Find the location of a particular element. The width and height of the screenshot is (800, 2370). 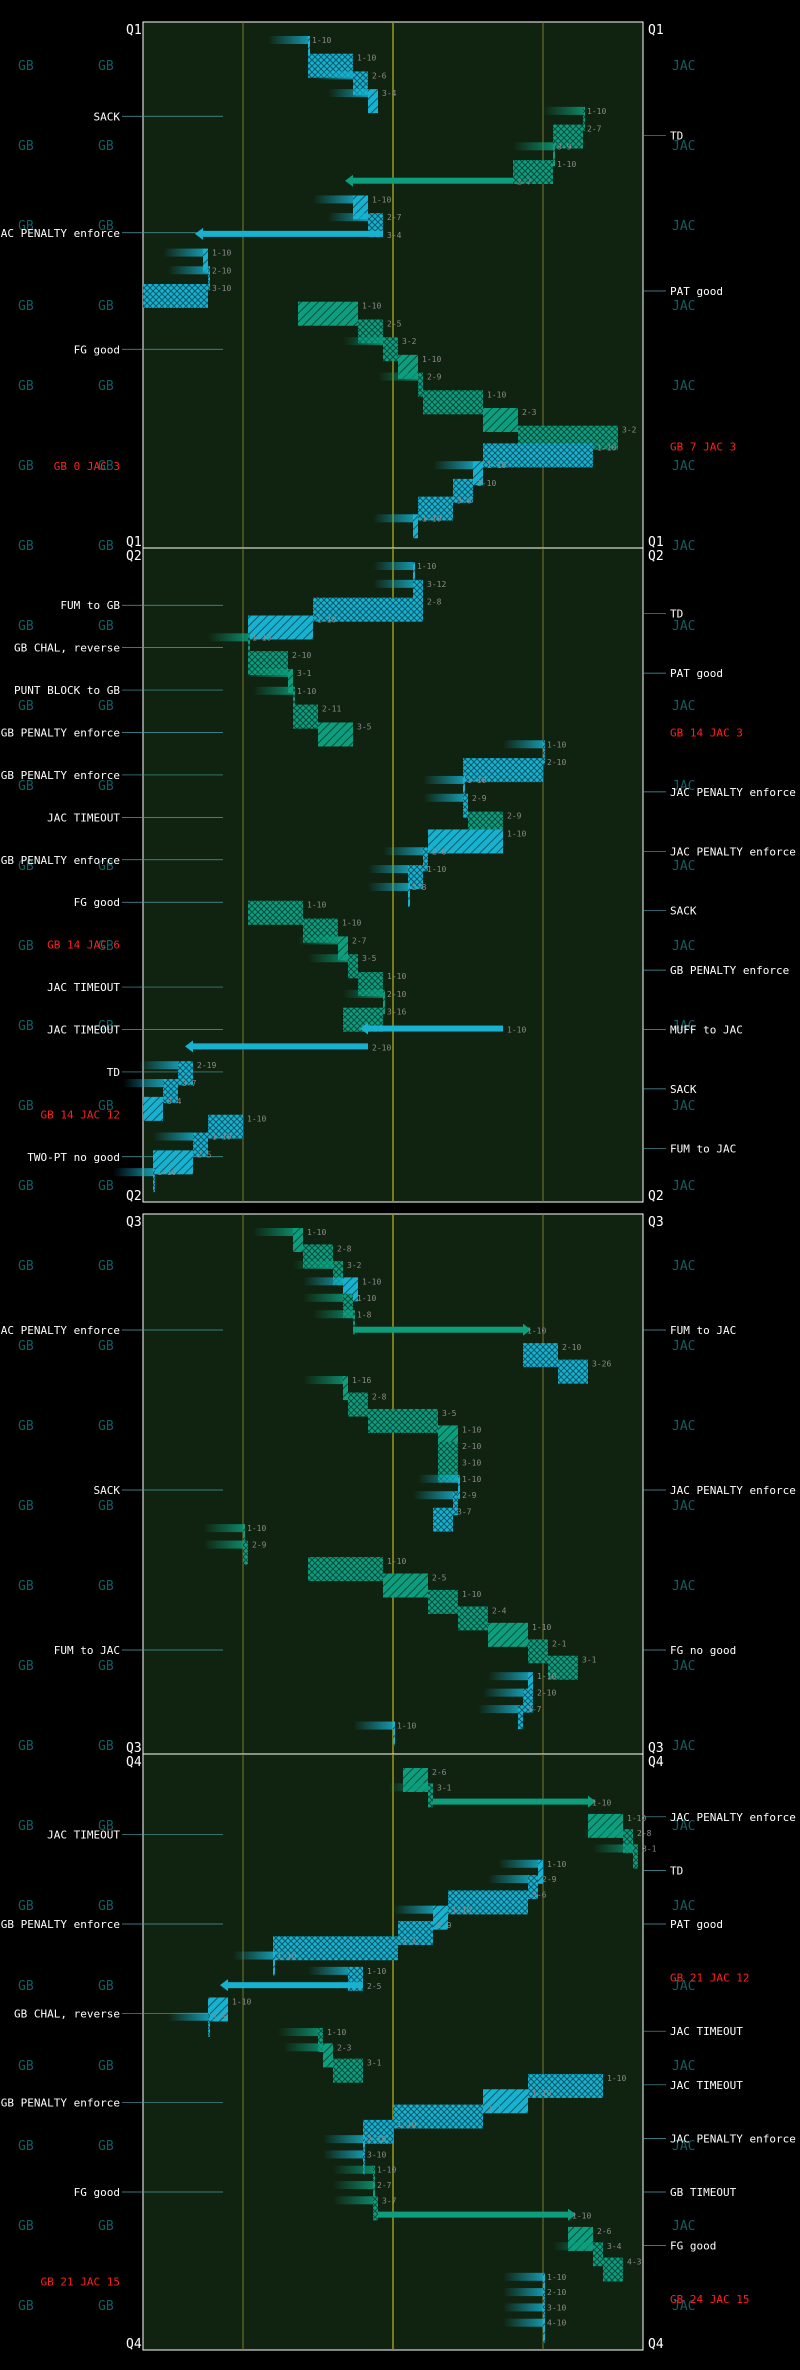

event-label: TD is located at coordinates (113, 1072).